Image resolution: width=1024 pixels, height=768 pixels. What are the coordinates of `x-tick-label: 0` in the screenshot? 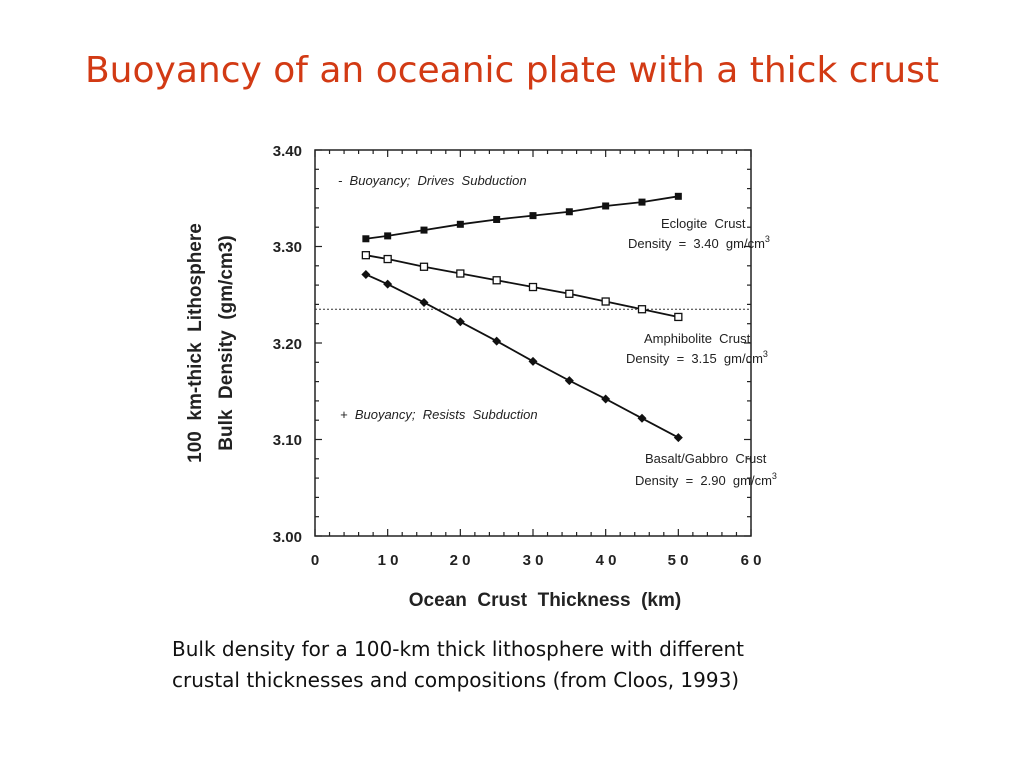 It's located at (315, 560).